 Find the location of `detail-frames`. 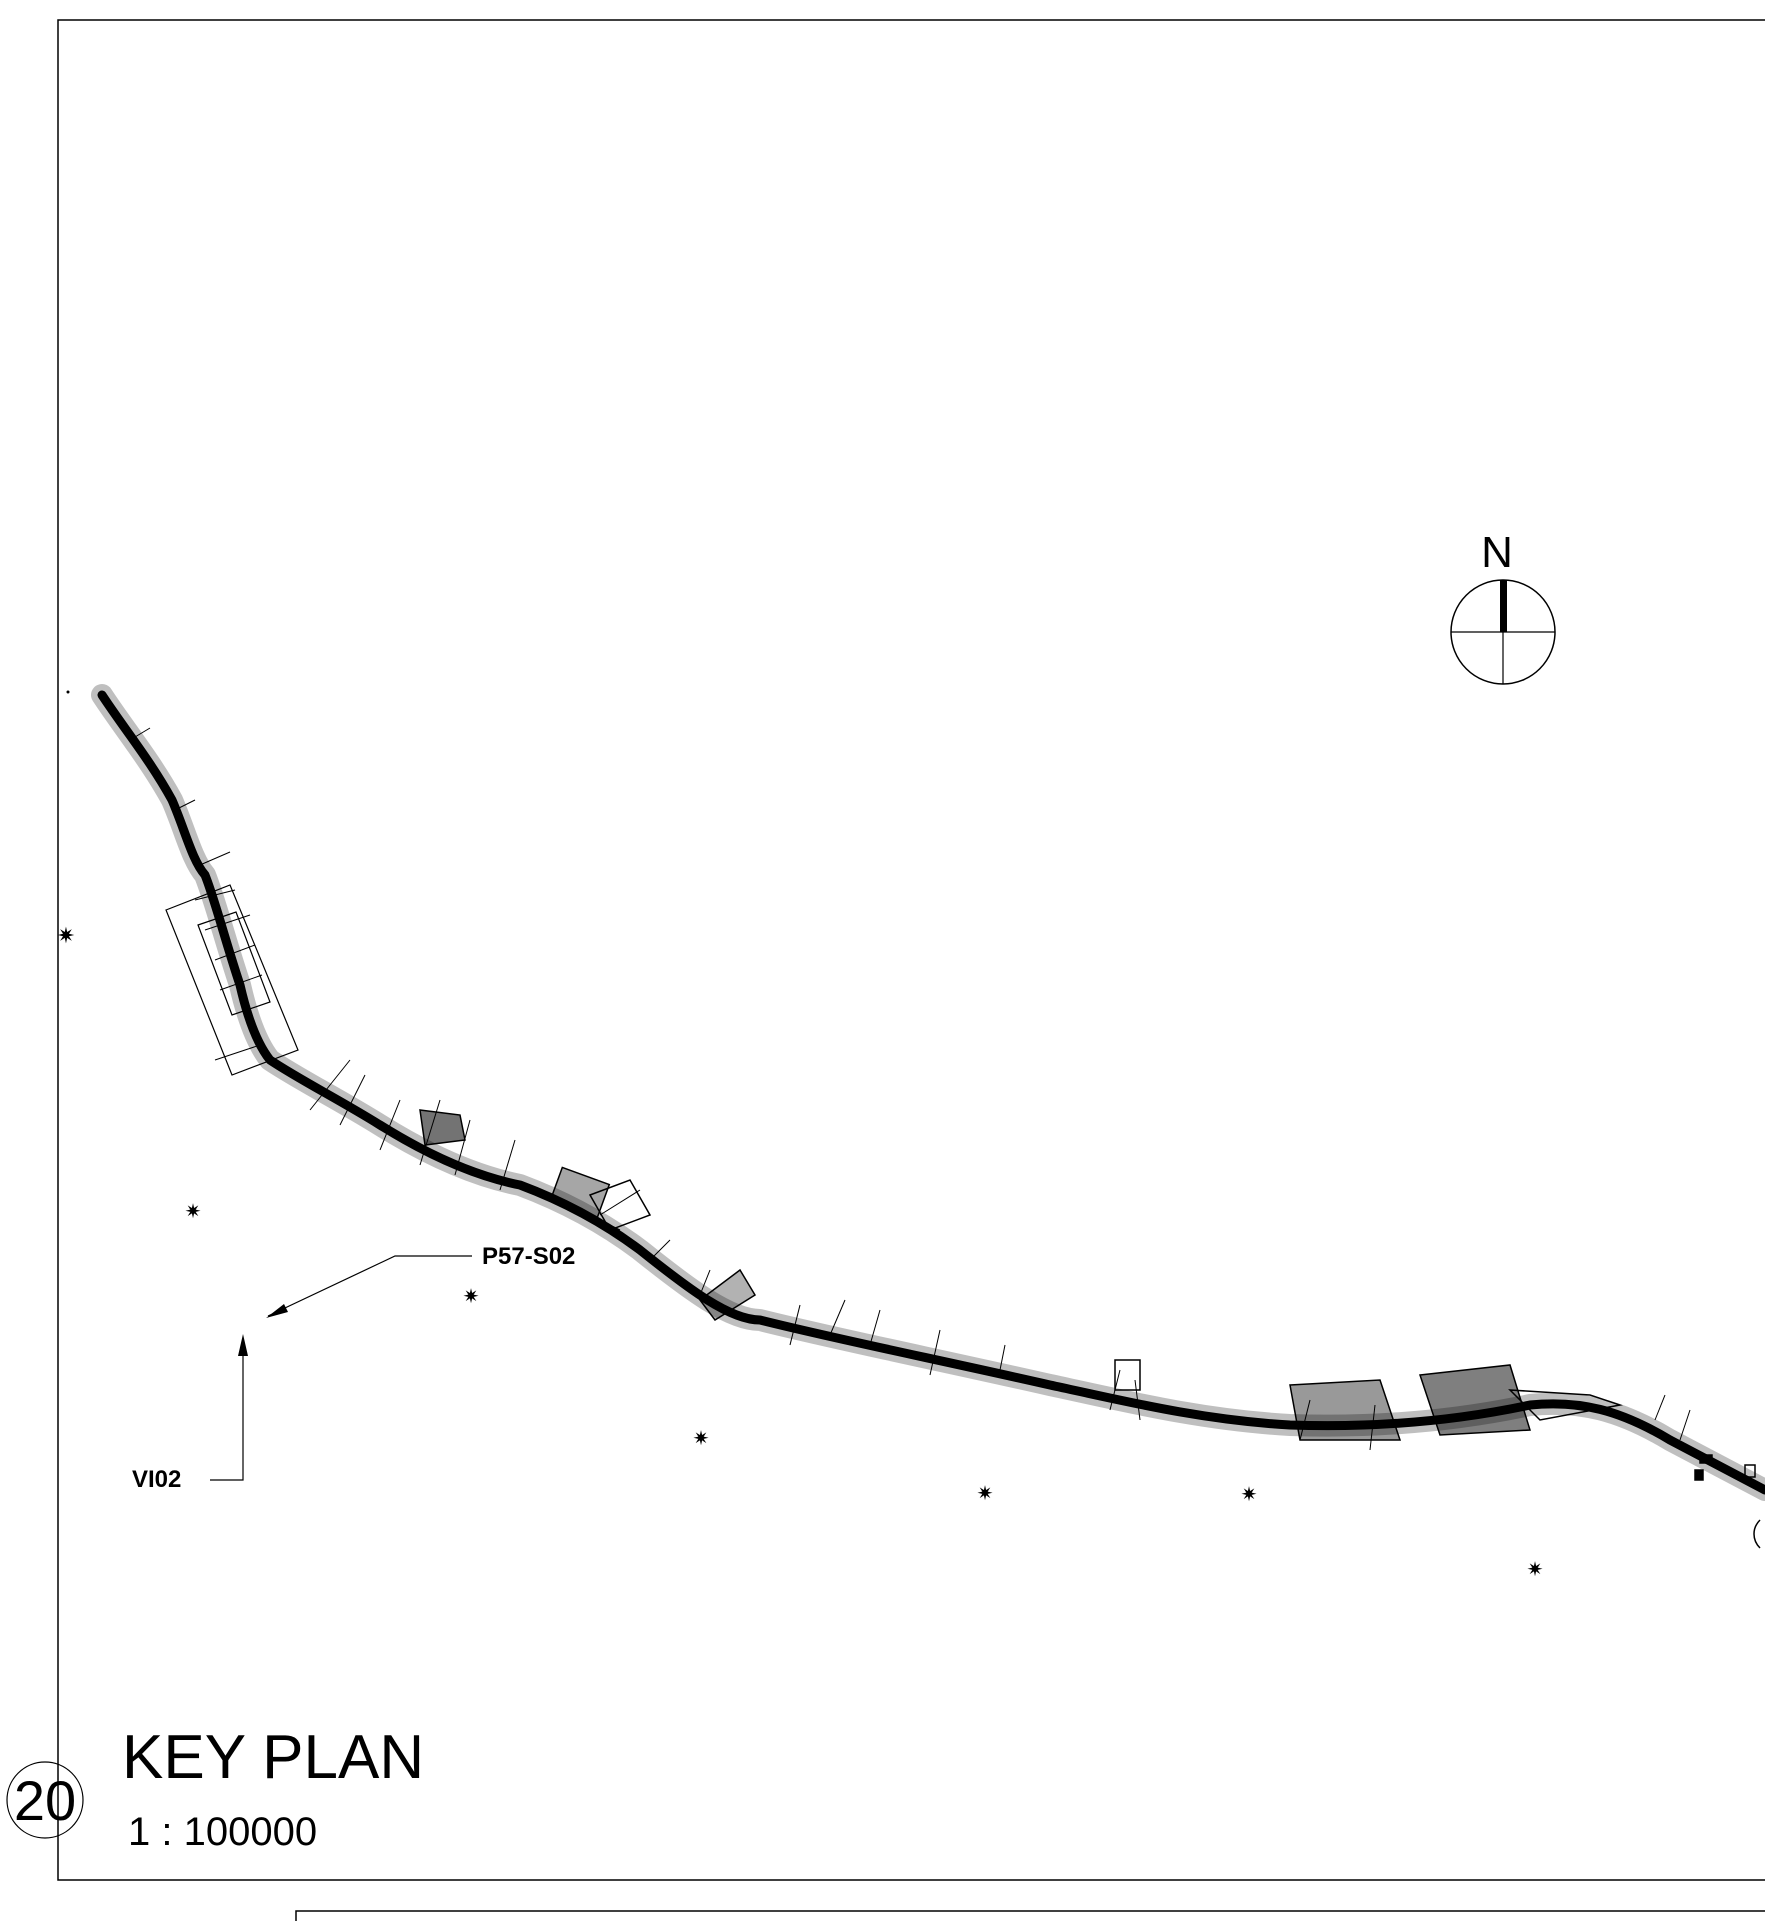

detail-frames is located at coordinates (232, 980).